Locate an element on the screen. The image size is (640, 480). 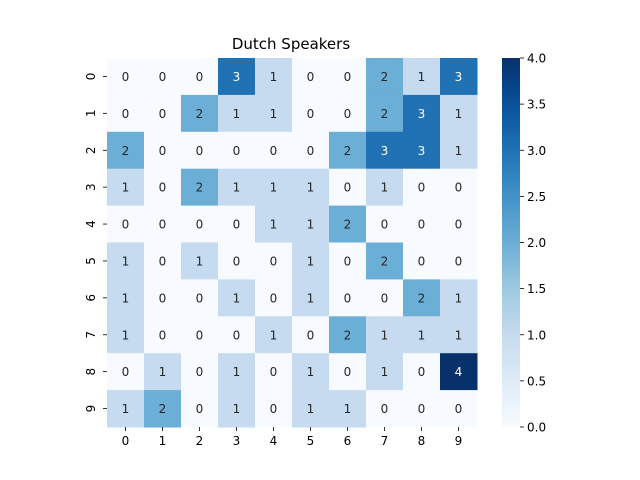
y-tick-label: 7 is located at coordinates (91, 335).